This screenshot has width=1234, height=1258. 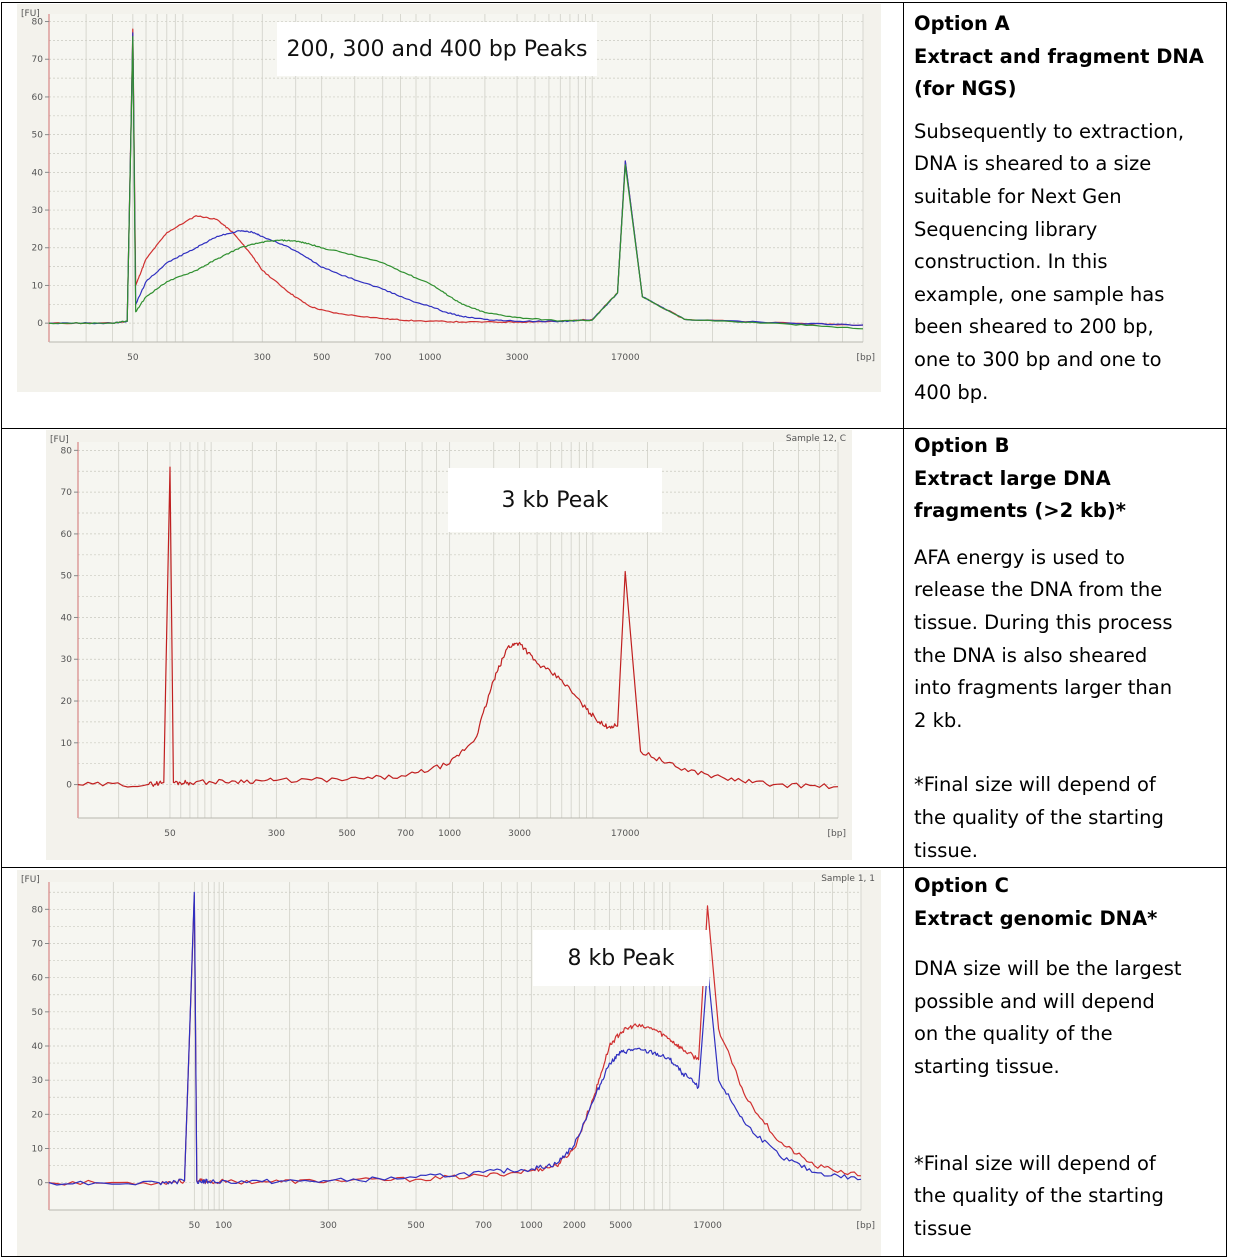 I want to click on x-tick-label: 100, so click(x=223, y=1226).